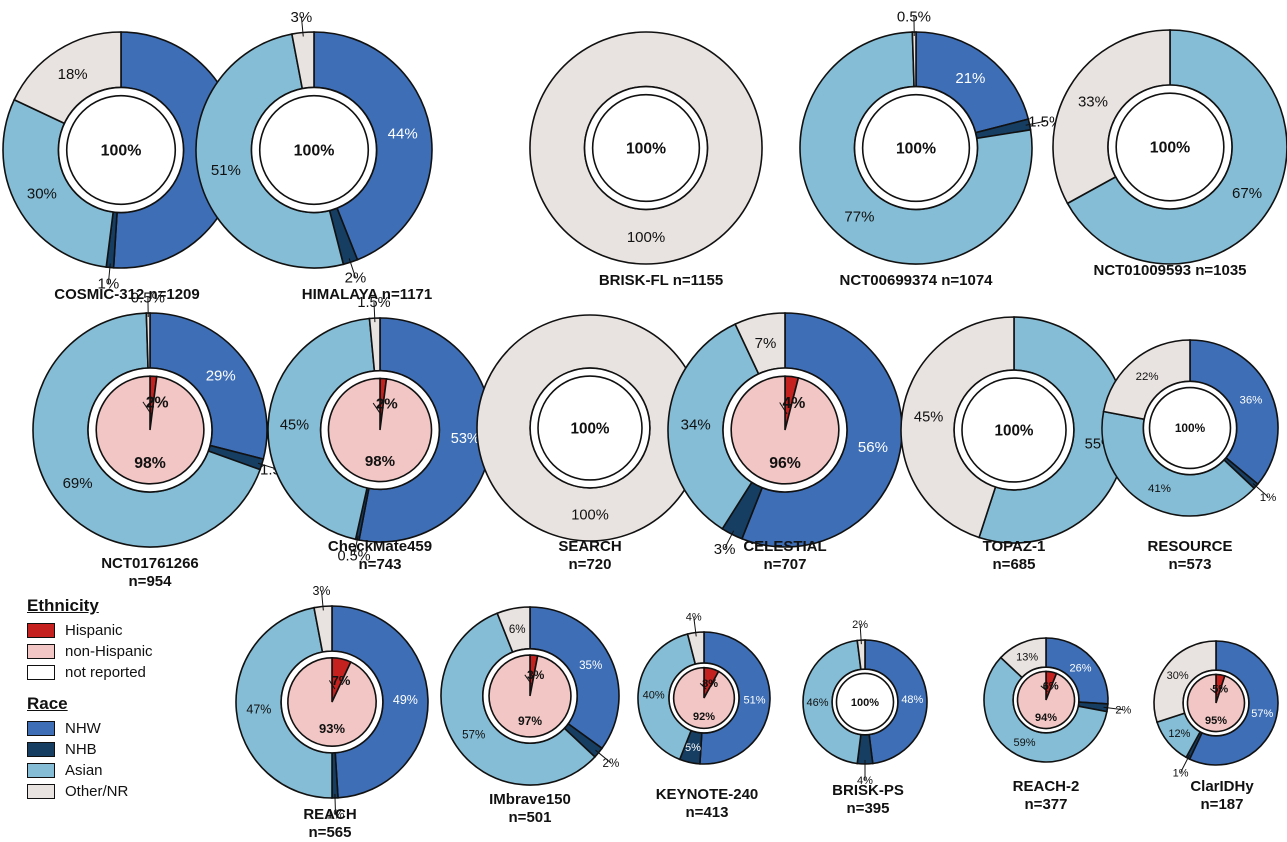 This screenshot has height=842, width=1287. Describe the element at coordinates (970, 78) in the screenshot. I see `race-label-nhw: 21%` at that location.